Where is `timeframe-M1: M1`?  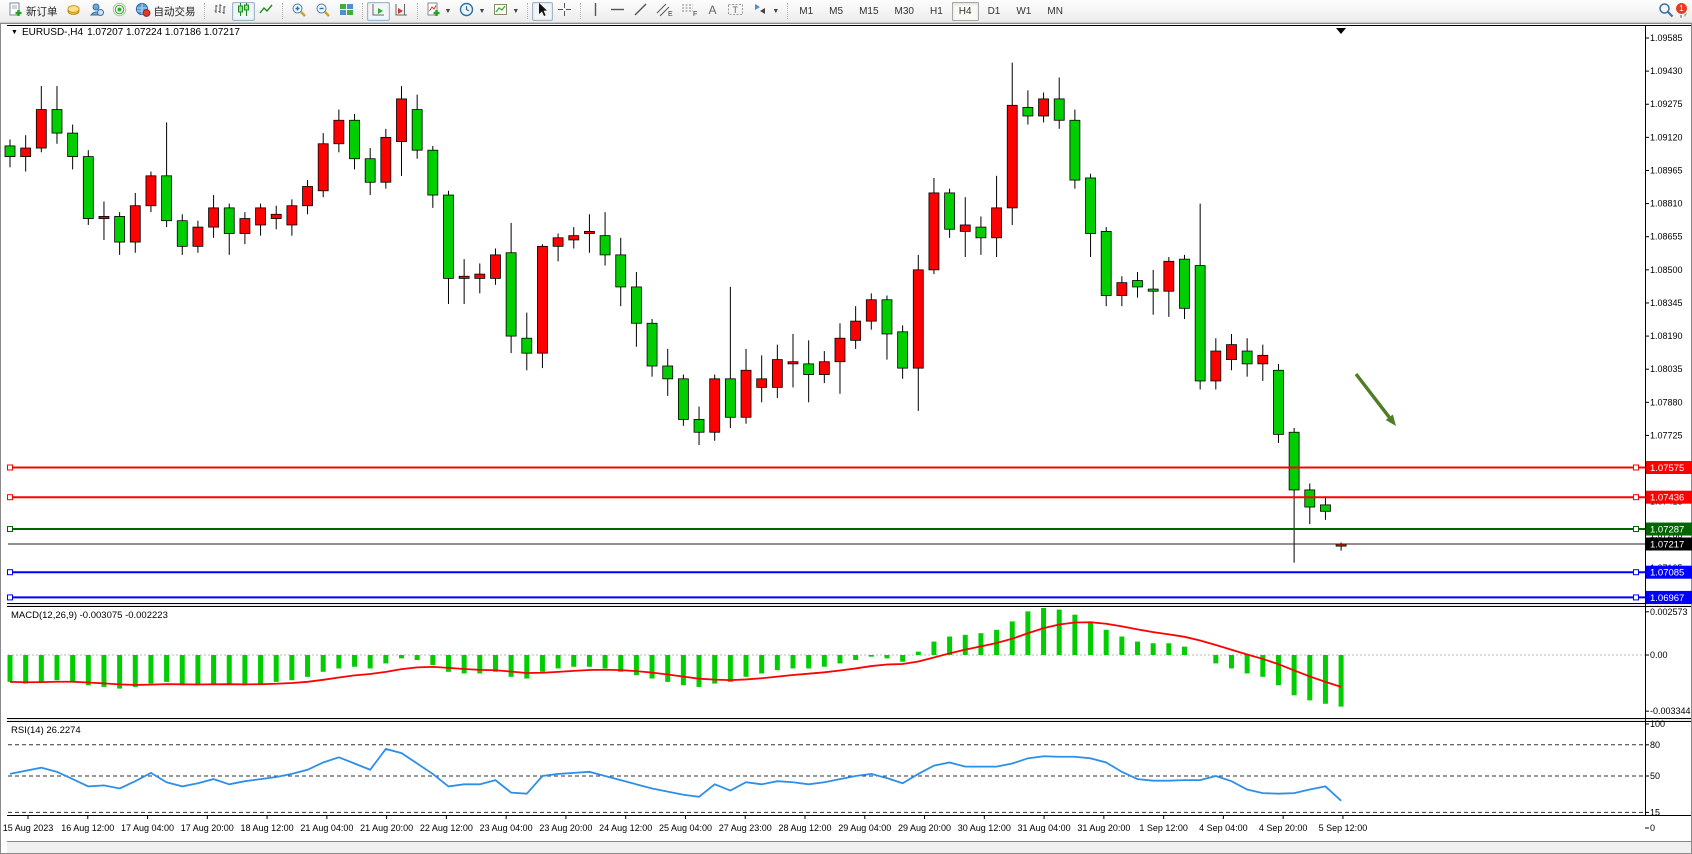 timeframe-M1: M1 is located at coordinates (806, 11).